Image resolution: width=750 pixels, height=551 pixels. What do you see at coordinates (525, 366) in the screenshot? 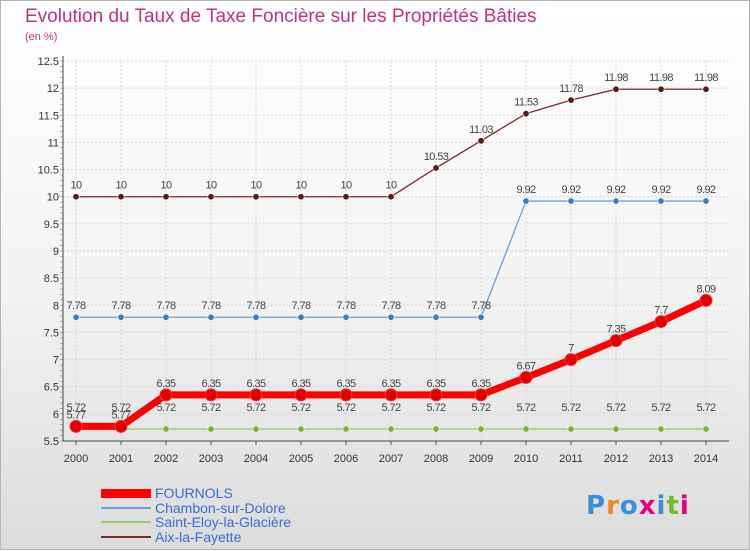
I see `data-label: 6.67` at bounding box center [525, 366].